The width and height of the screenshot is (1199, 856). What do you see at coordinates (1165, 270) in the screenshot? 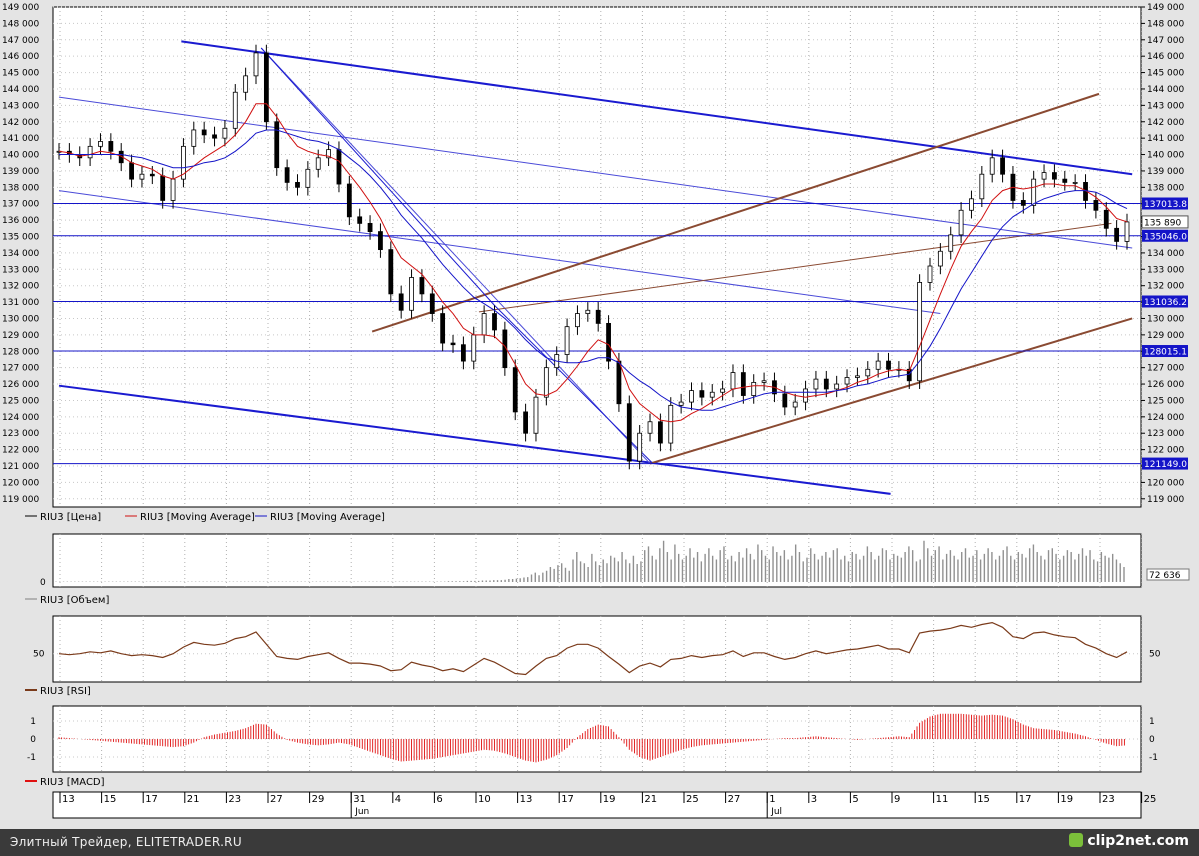
I see `y-tick-label-right: 133 000` at bounding box center [1165, 270].